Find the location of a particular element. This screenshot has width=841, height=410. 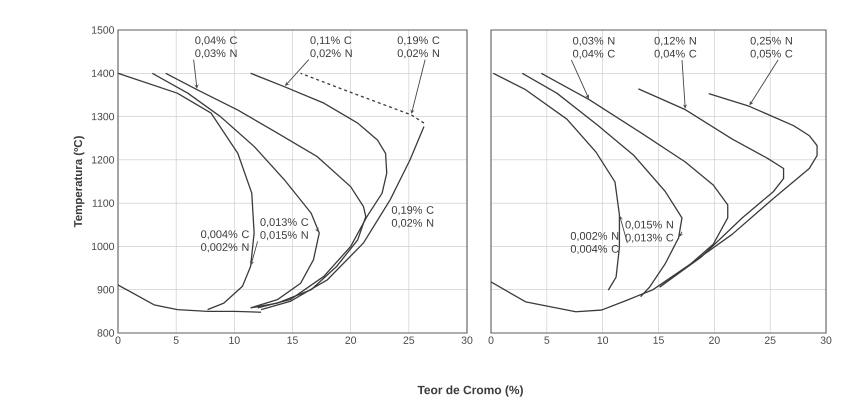

x-axis-title: Teor de Cromo (%) is located at coordinates (470, 391).